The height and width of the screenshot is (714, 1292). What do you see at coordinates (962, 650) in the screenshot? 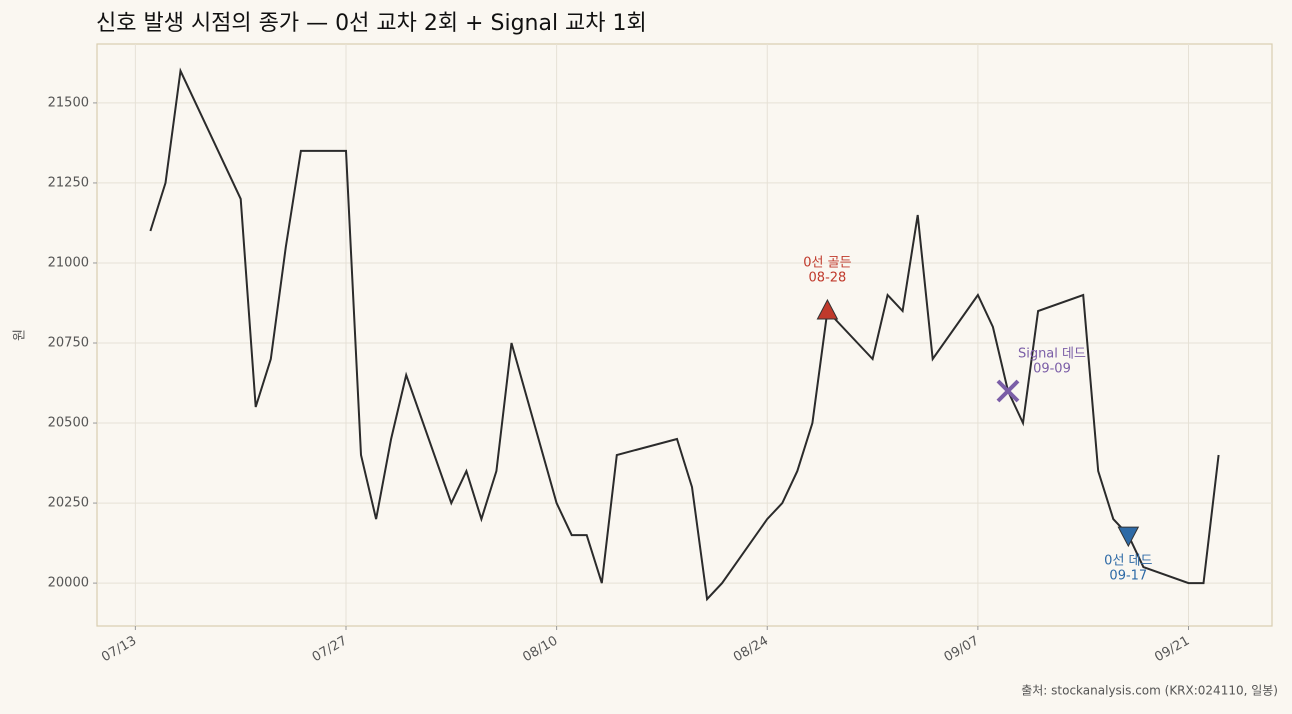
I see `x-tick-label: 09/07` at bounding box center [962, 650].